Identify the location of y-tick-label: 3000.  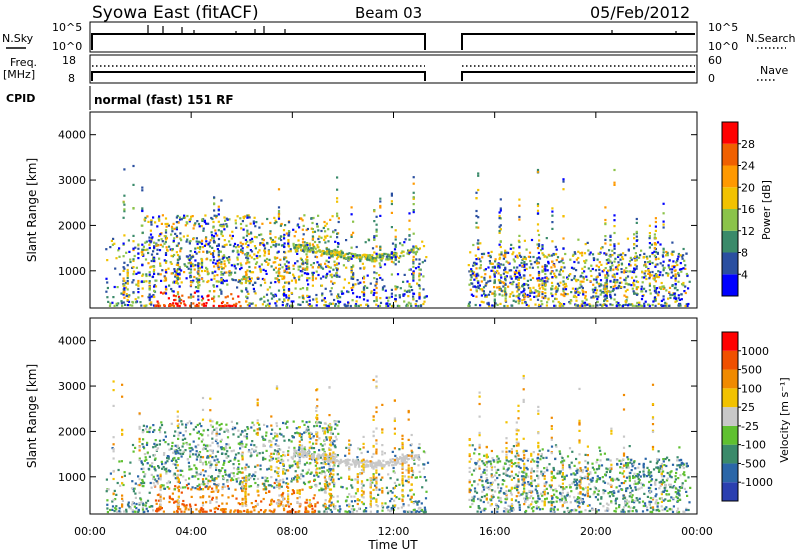
(72, 180).